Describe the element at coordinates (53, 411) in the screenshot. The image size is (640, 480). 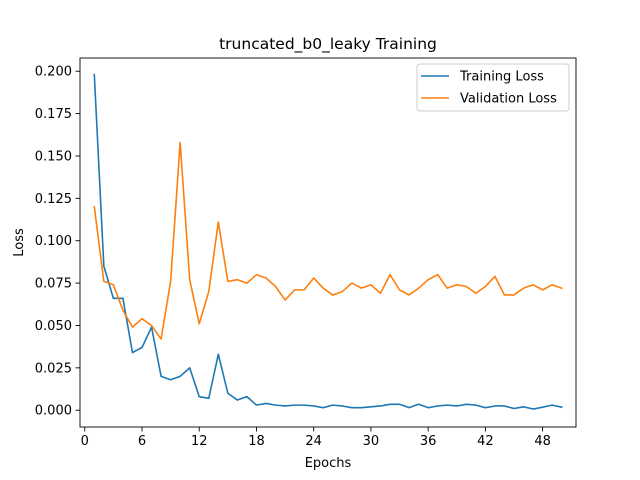
I see `y-tick-label: 0.000` at that location.